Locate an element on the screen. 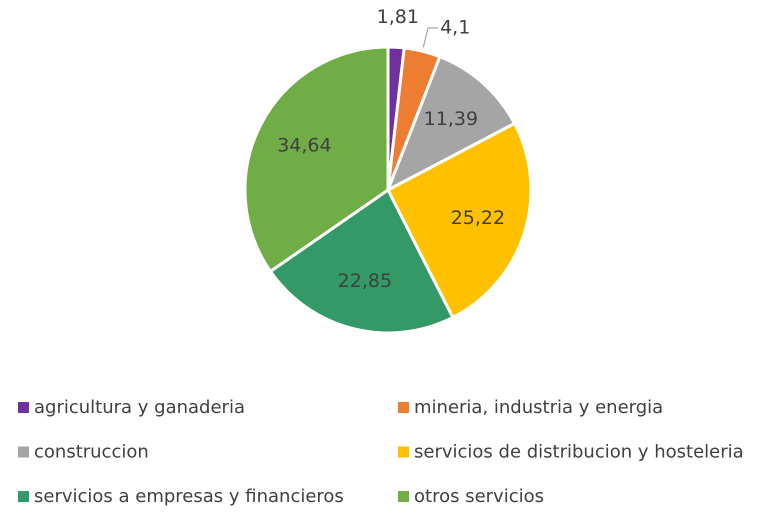  data-label: 1,81 is located at coordinates (398, 17).